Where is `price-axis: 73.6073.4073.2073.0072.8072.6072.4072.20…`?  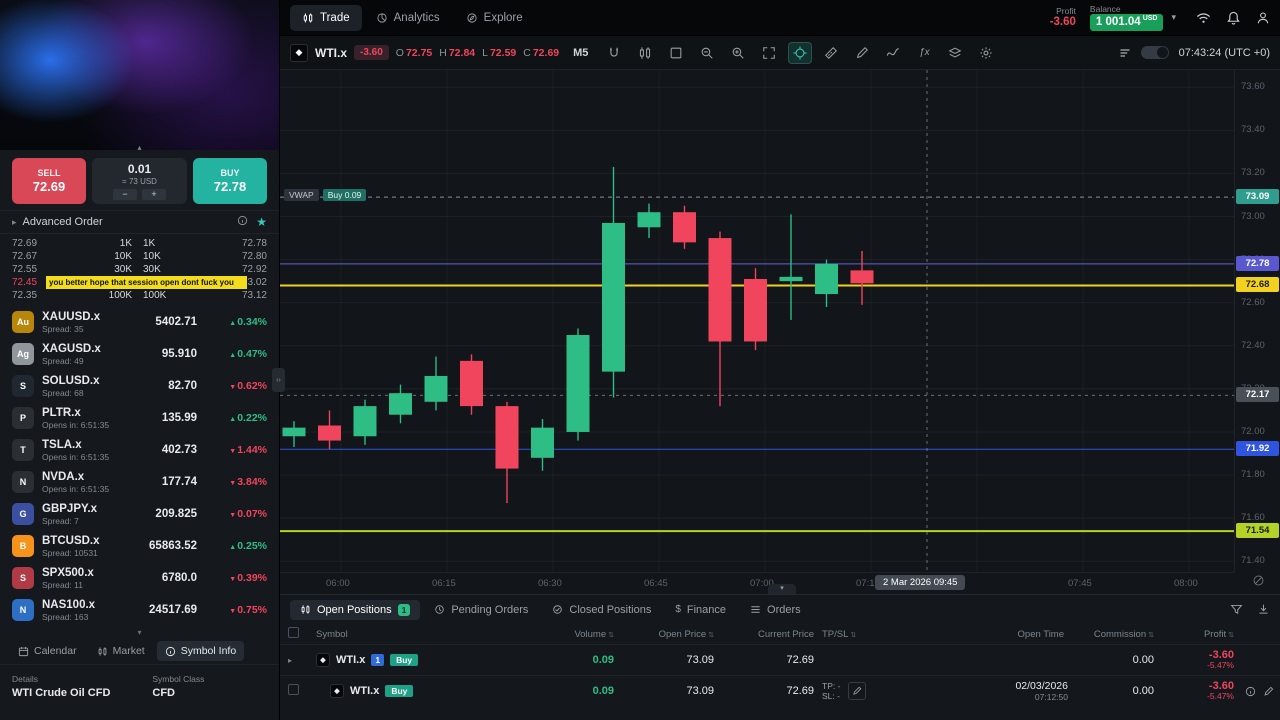
price-axis: 73.6073.4073.2073.0072.8072.6072.4072.20… is located at coordinates (1257, 321).